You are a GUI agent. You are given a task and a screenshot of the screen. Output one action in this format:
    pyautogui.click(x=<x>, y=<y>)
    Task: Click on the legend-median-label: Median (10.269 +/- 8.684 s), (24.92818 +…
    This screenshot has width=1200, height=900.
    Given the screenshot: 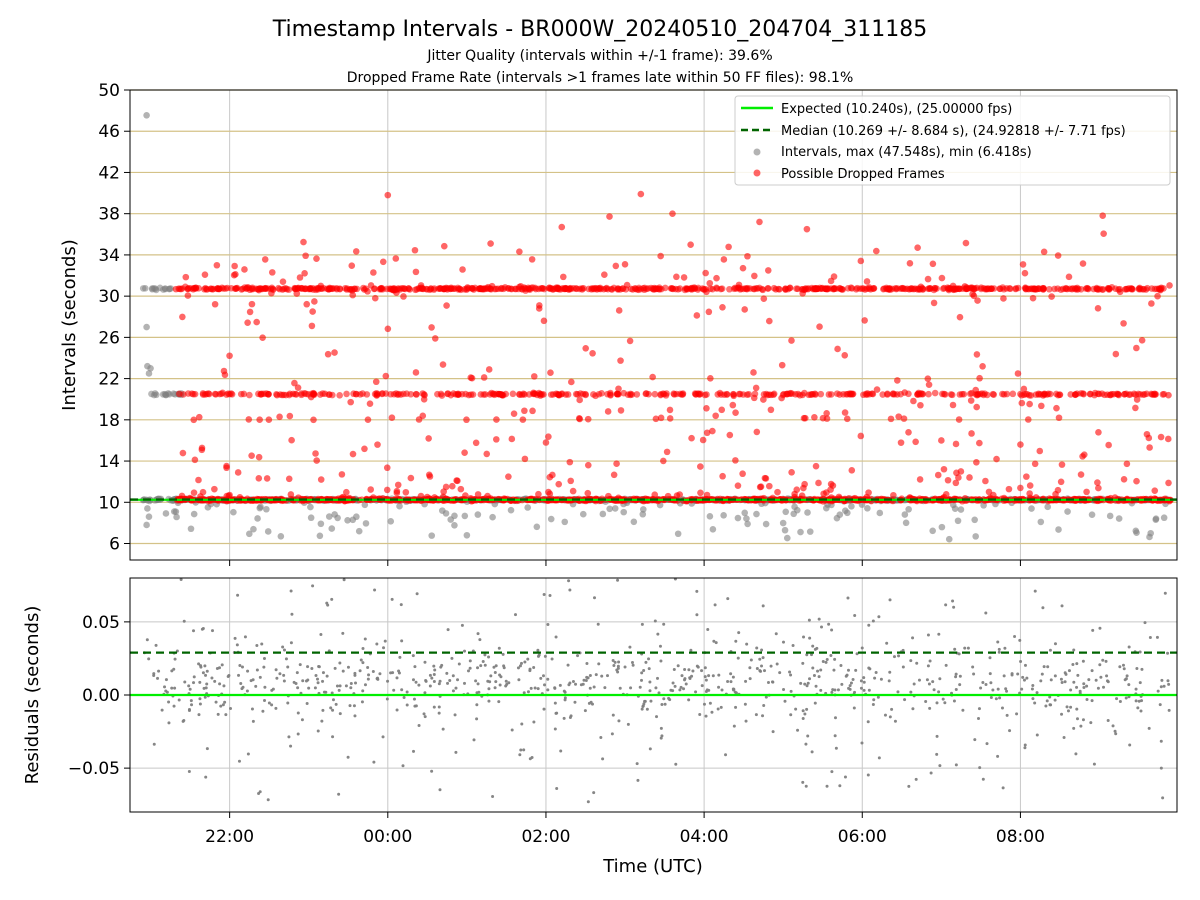 What is the action you would take?
    pyautogui.click(x=953, y=131)
    